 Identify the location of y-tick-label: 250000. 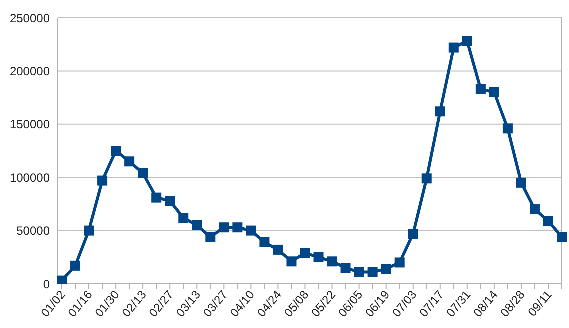
(30, 18).